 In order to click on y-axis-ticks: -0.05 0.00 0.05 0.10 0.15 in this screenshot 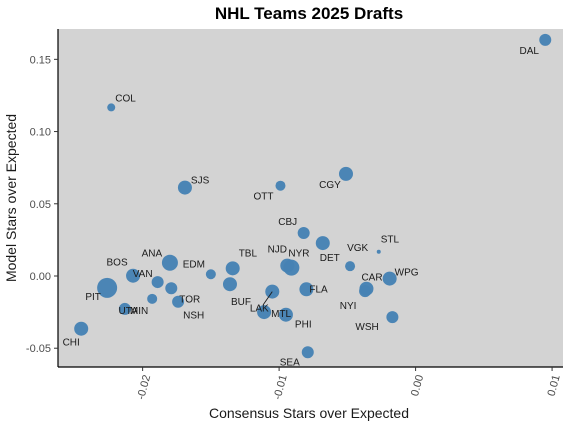, I will do `click(42, 204)`.